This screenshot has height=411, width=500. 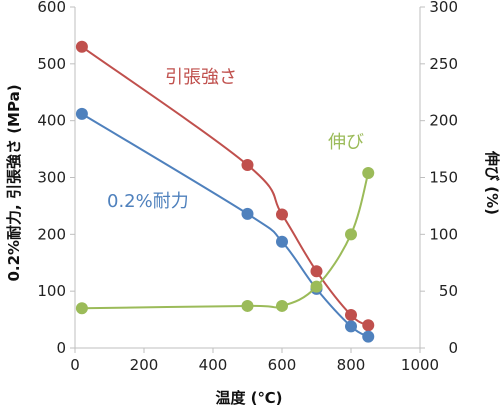 What do you see at coordinates (420, 365) in the screenshot?
I see `x-tick-label: 1000` at bounding box center [420, 365].